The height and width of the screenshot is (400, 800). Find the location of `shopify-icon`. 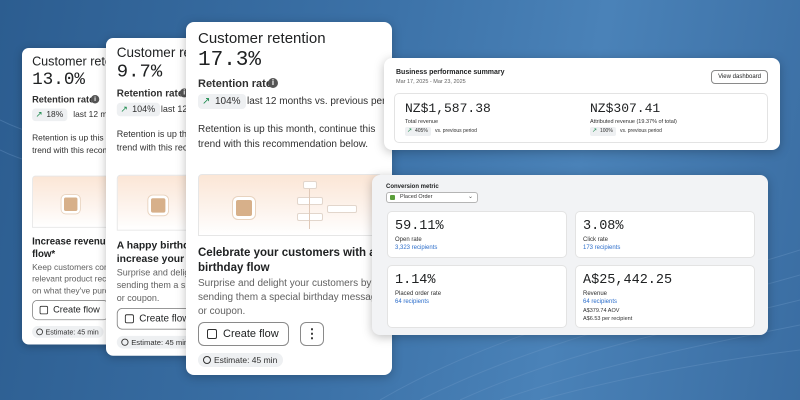

shopify-icon is located at coordinates (392, 197).